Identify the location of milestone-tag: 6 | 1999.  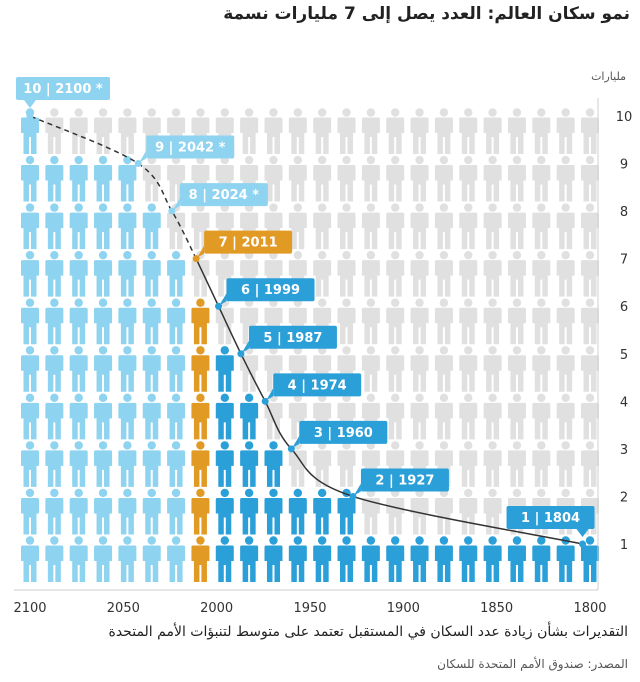
(267, 292).